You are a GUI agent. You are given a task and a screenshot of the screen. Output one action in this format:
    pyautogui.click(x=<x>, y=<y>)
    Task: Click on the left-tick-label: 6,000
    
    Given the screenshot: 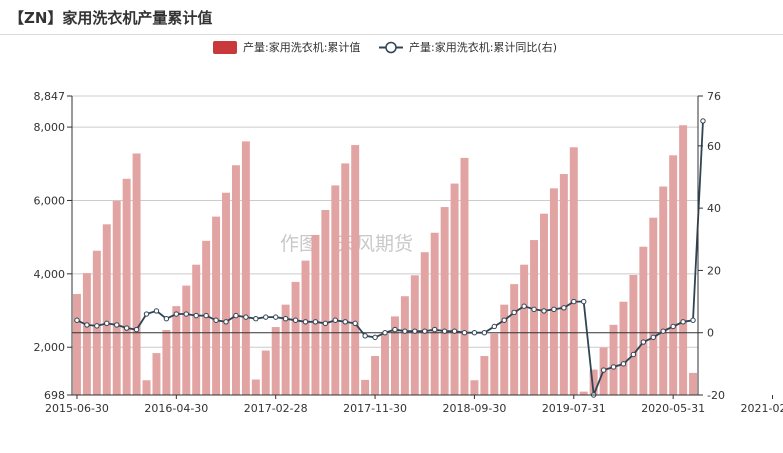 What is the action you would take?
    pyautogui.click(x=50, y=200)
    